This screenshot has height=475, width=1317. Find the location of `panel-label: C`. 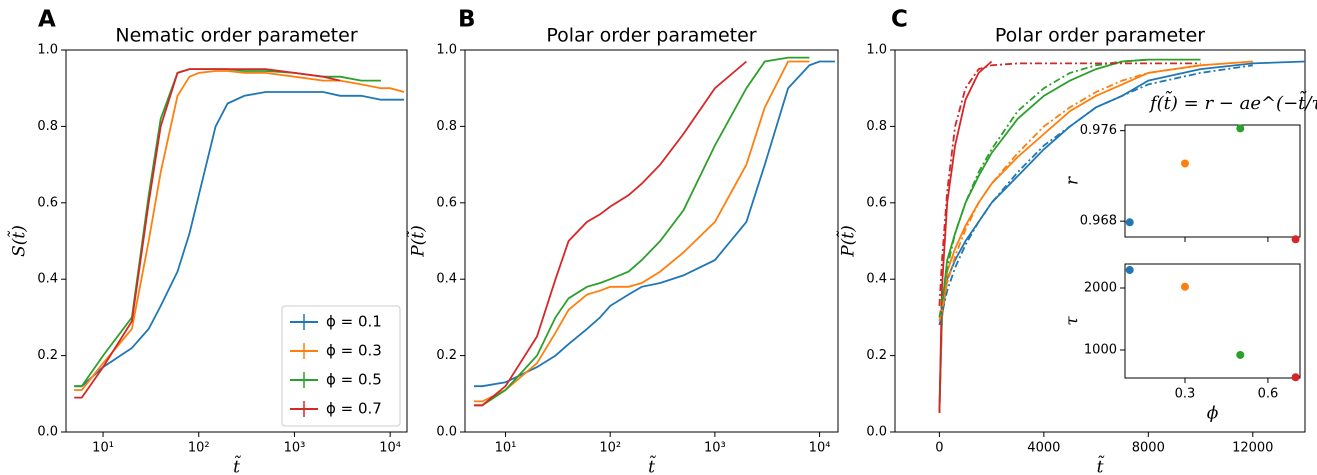

panel-label: C is located at coordinates (899, 20).